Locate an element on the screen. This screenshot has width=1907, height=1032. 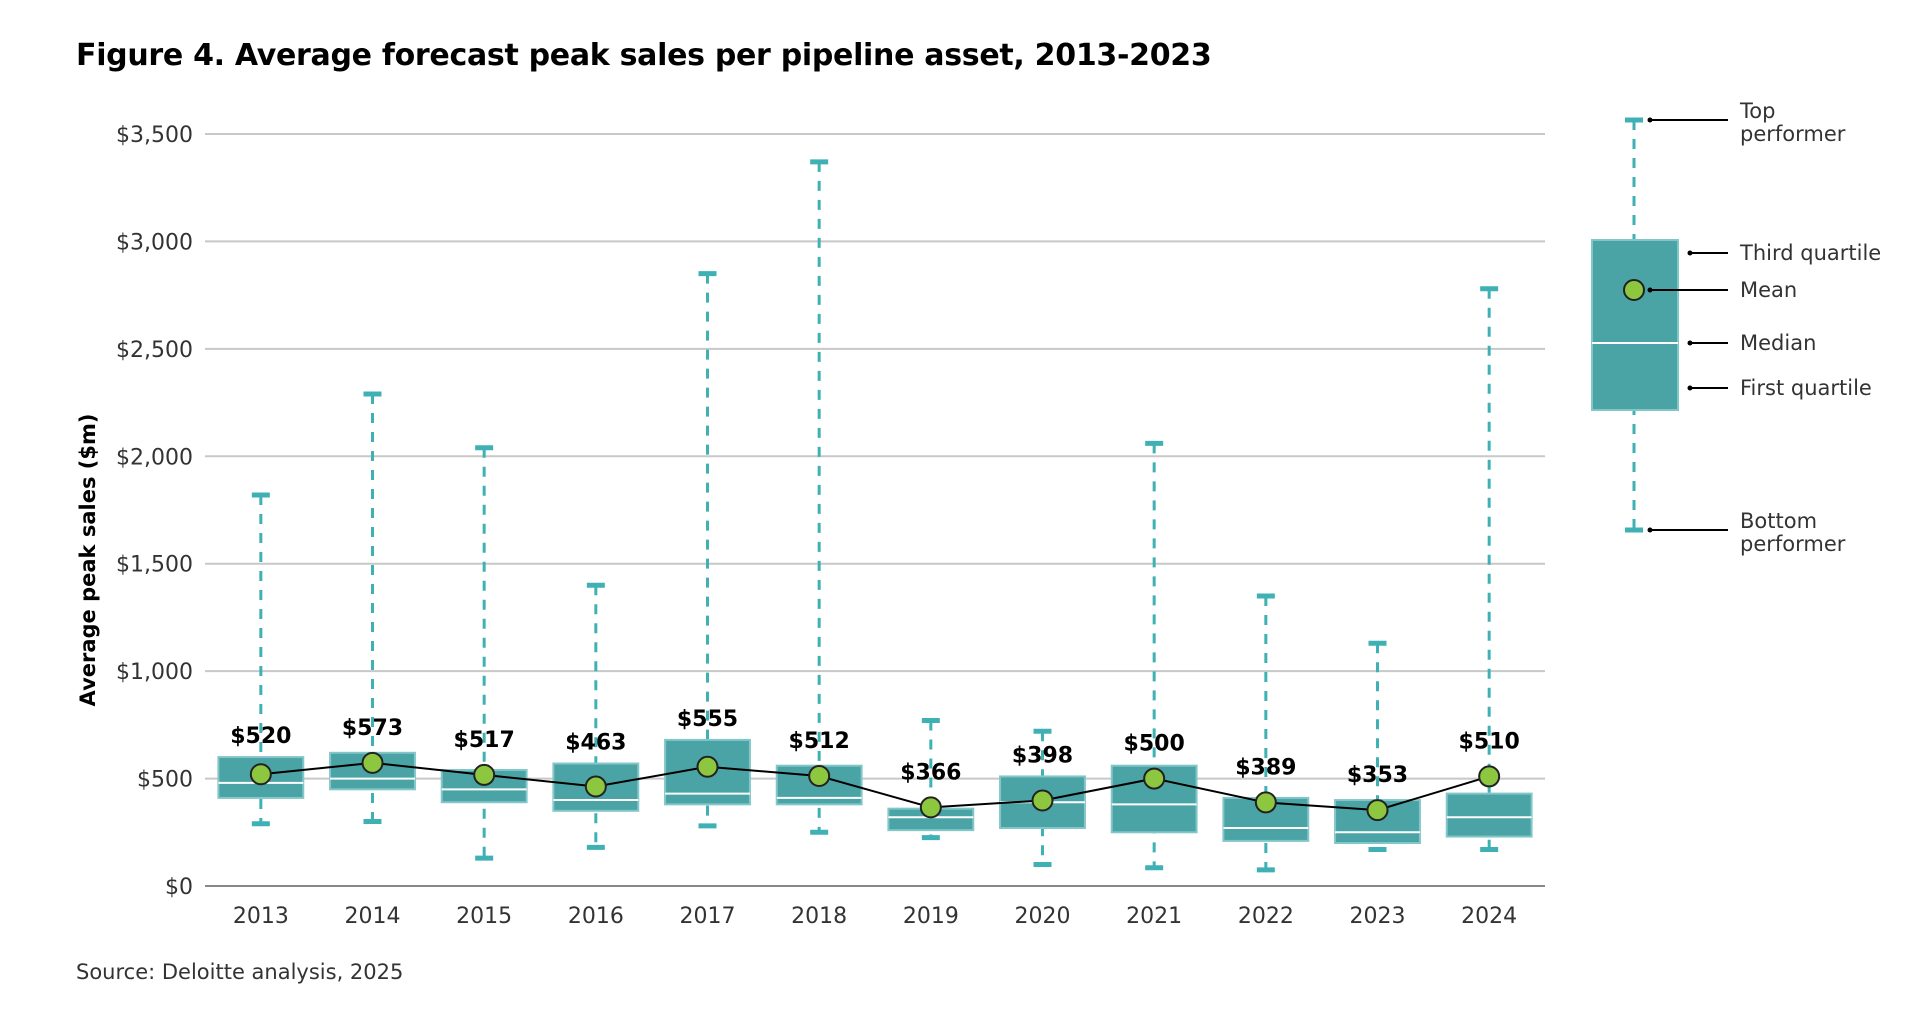
legend-label: Median is located at coordinates (1778, 343).